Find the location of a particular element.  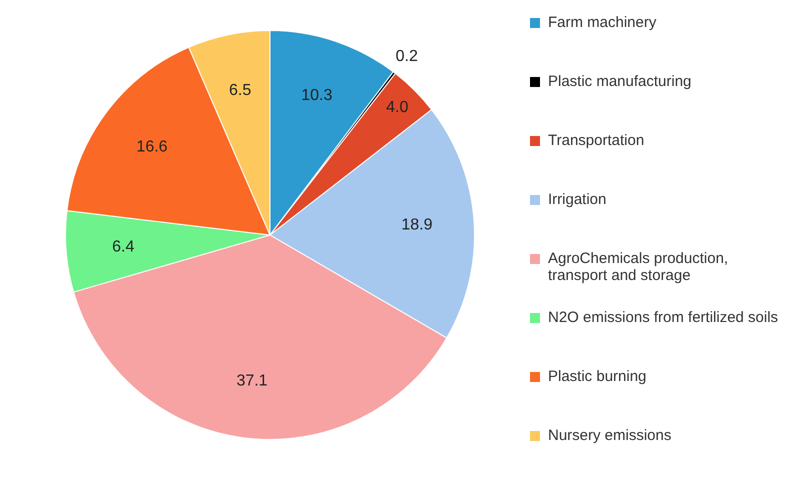

data-label: 10.3 is located at coordinates (316, 95).